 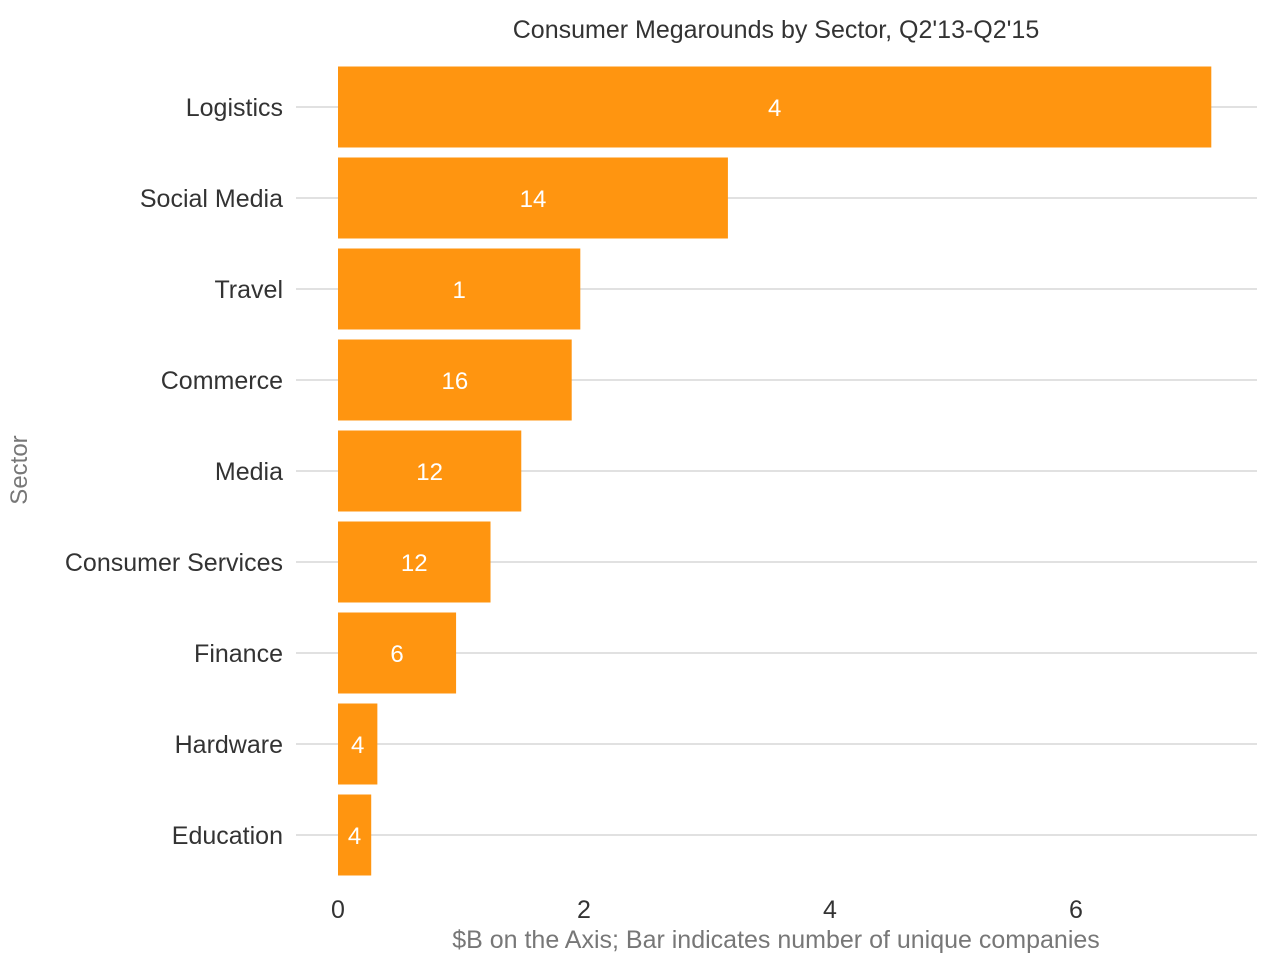 What do you see at coordinates (238, 654) in the screenshot?
I see `category-label: Finance` at bounding box center [238, 654].